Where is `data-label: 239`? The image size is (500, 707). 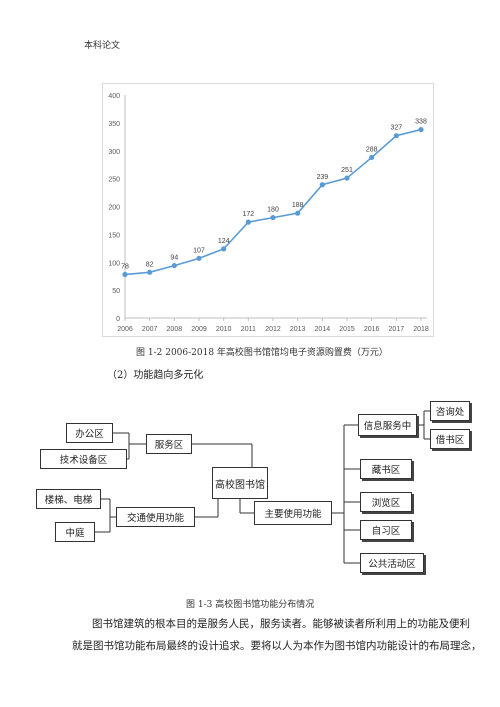 data-label: 239 is located at coordinates (322, 177).